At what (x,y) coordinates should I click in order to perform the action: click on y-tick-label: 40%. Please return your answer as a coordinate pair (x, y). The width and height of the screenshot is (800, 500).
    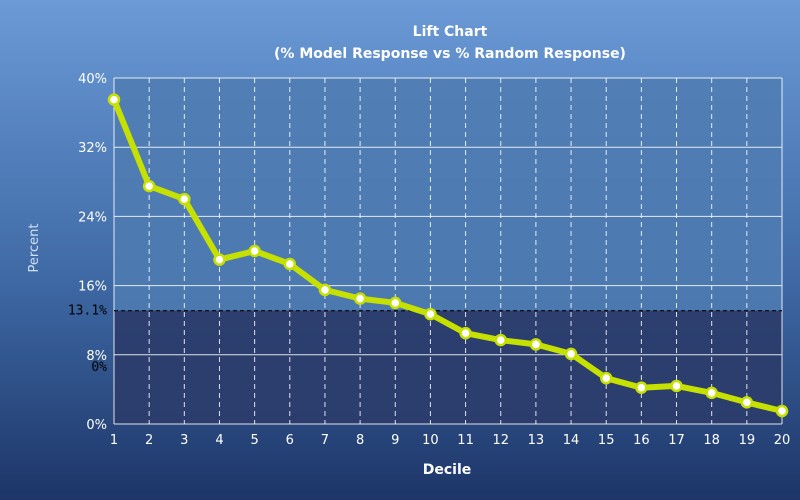
    Looking at the image, I should click on (92, 79).